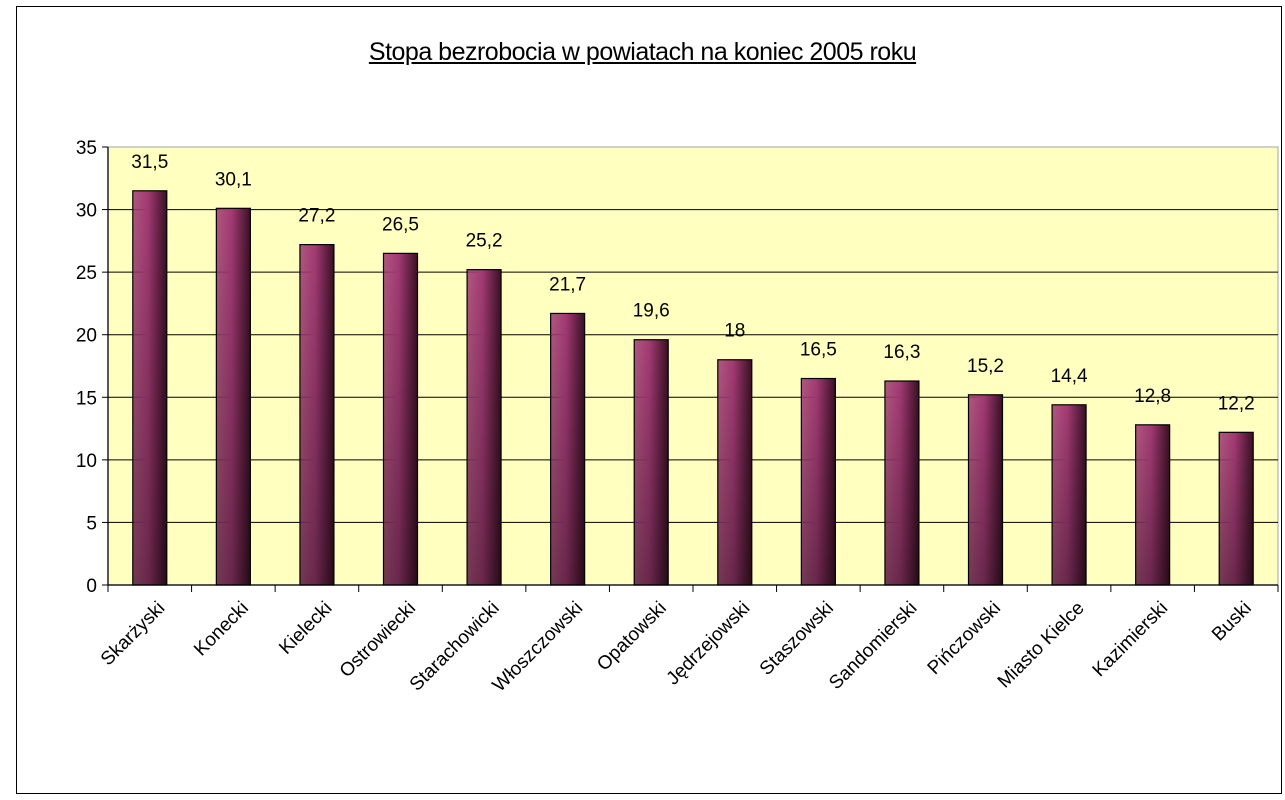 The image size is (1285, 800). I want to click on data-label: 18, so click(734, 331).